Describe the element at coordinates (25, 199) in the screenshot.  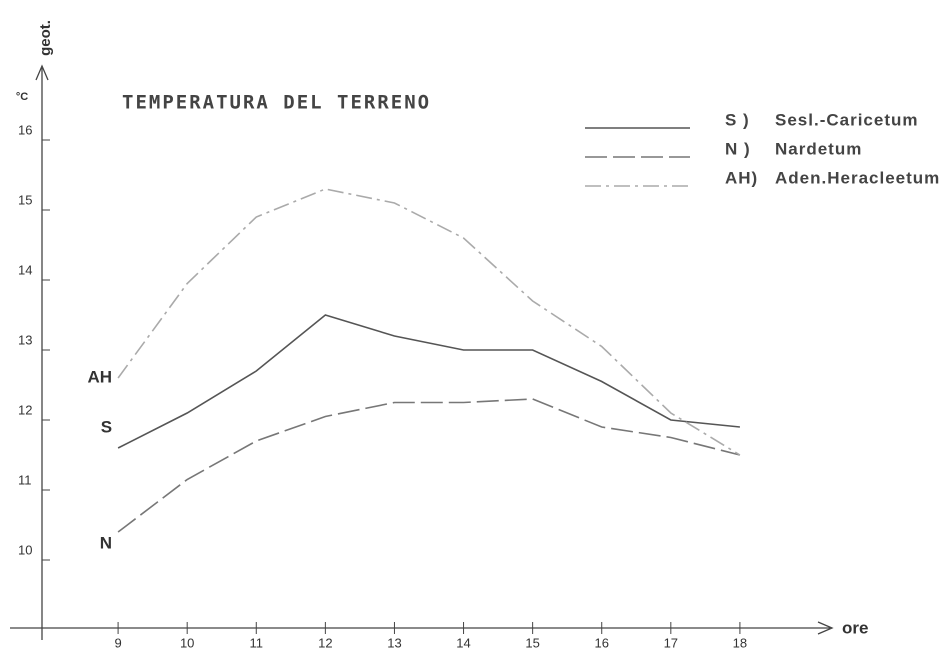
I see `y-tick-label: 15` at that location.